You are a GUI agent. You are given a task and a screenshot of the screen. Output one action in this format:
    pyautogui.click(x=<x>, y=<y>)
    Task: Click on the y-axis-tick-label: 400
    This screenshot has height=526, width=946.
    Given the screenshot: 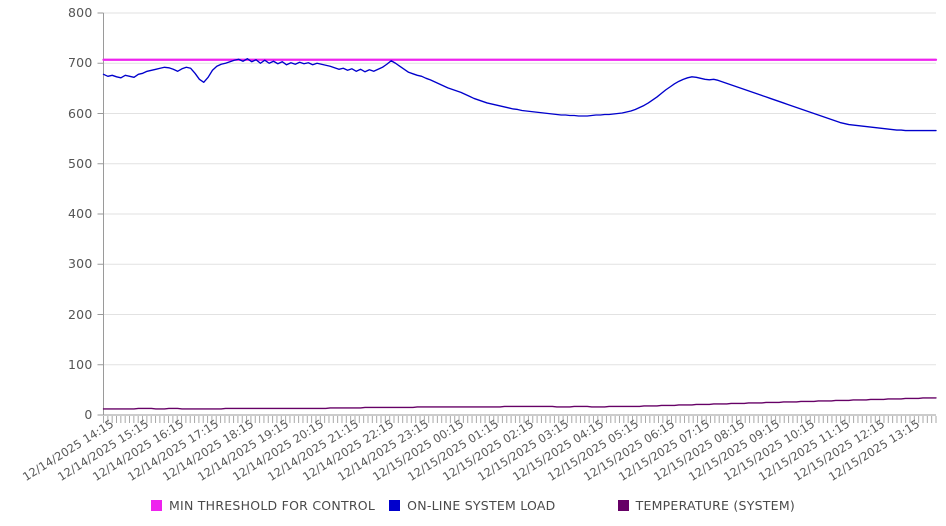 What is the action you would take?
    pyautogui.click(x=80, y=213)
    